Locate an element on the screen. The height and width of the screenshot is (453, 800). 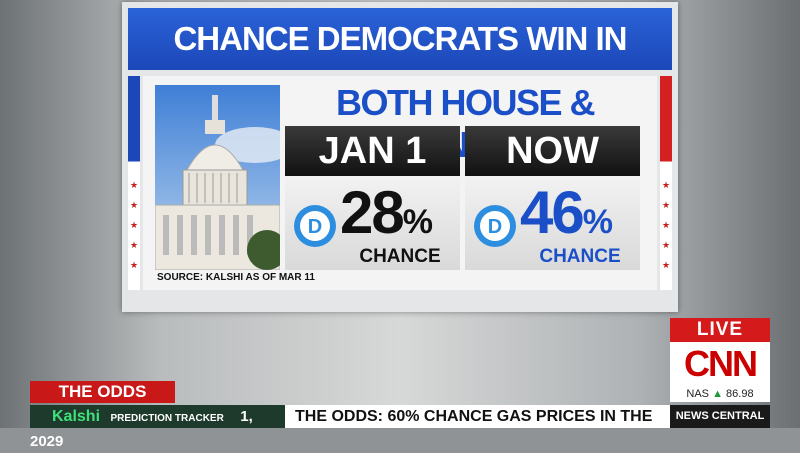
value: 46 is located at coordinates (552, 212).